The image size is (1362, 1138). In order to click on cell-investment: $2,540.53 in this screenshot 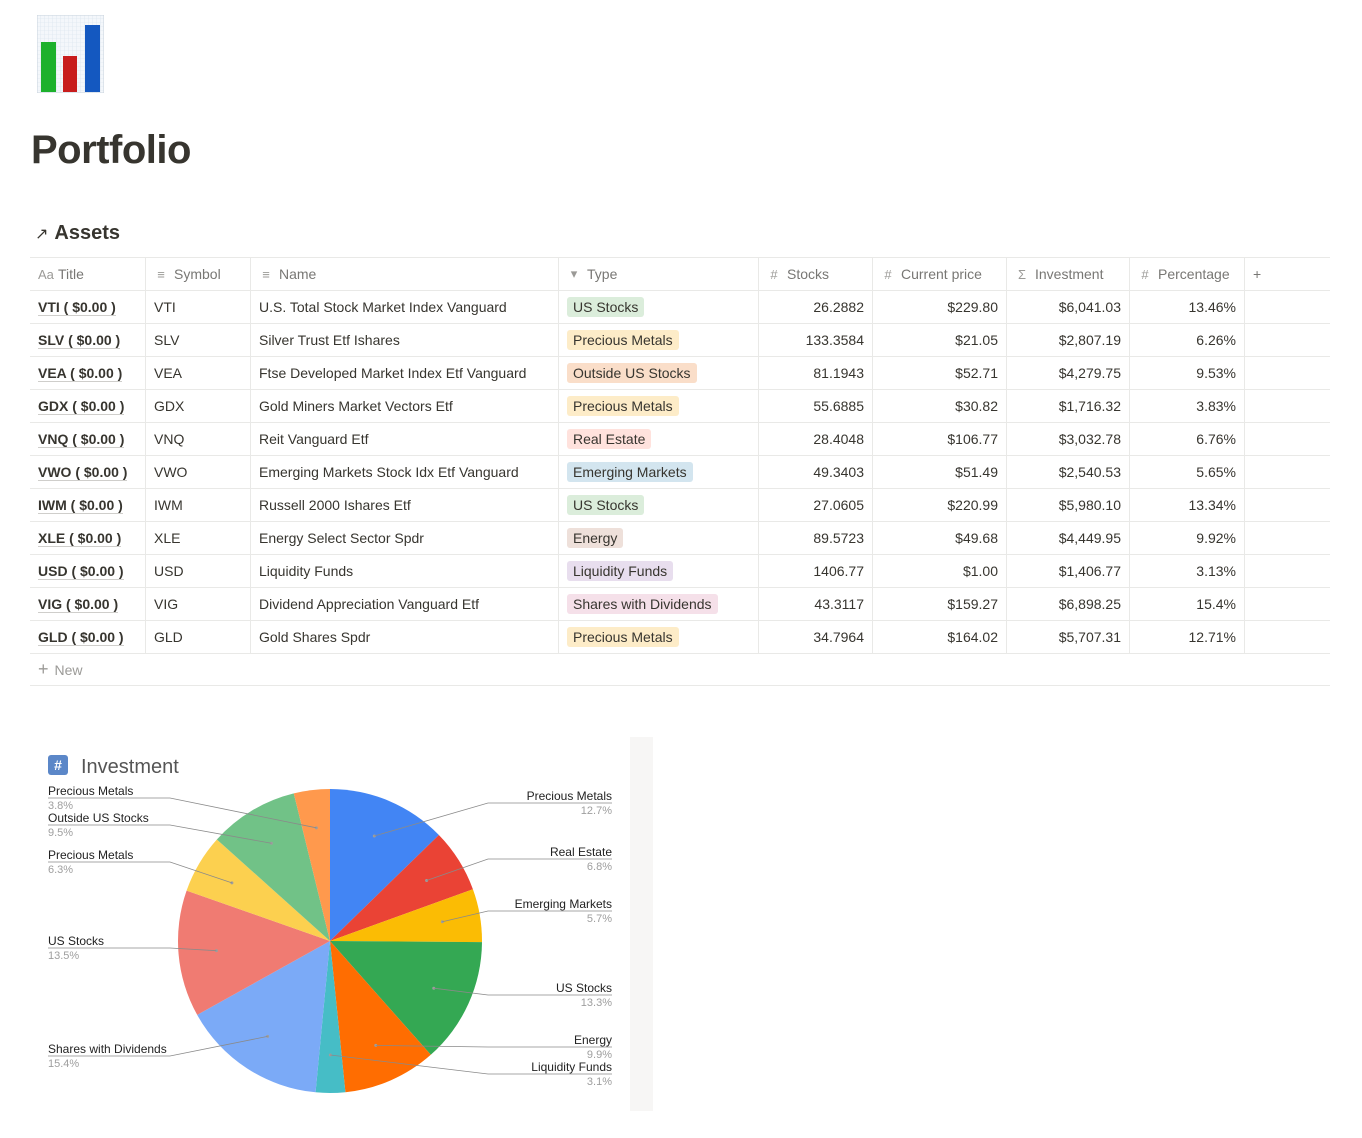, I will do `click(1068, 472)`.